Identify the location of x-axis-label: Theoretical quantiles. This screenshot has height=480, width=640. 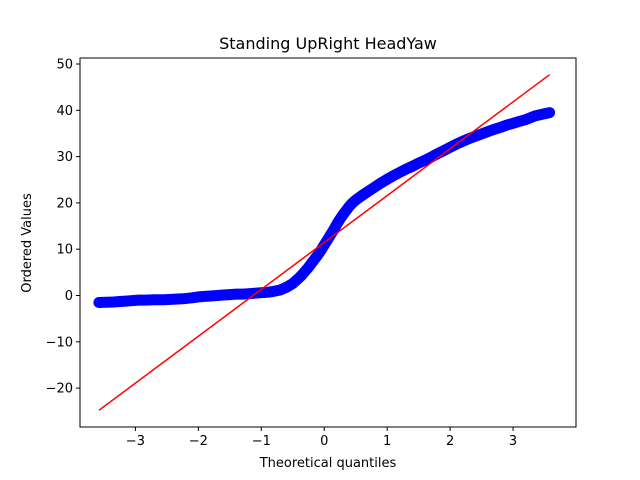
(328, 463).